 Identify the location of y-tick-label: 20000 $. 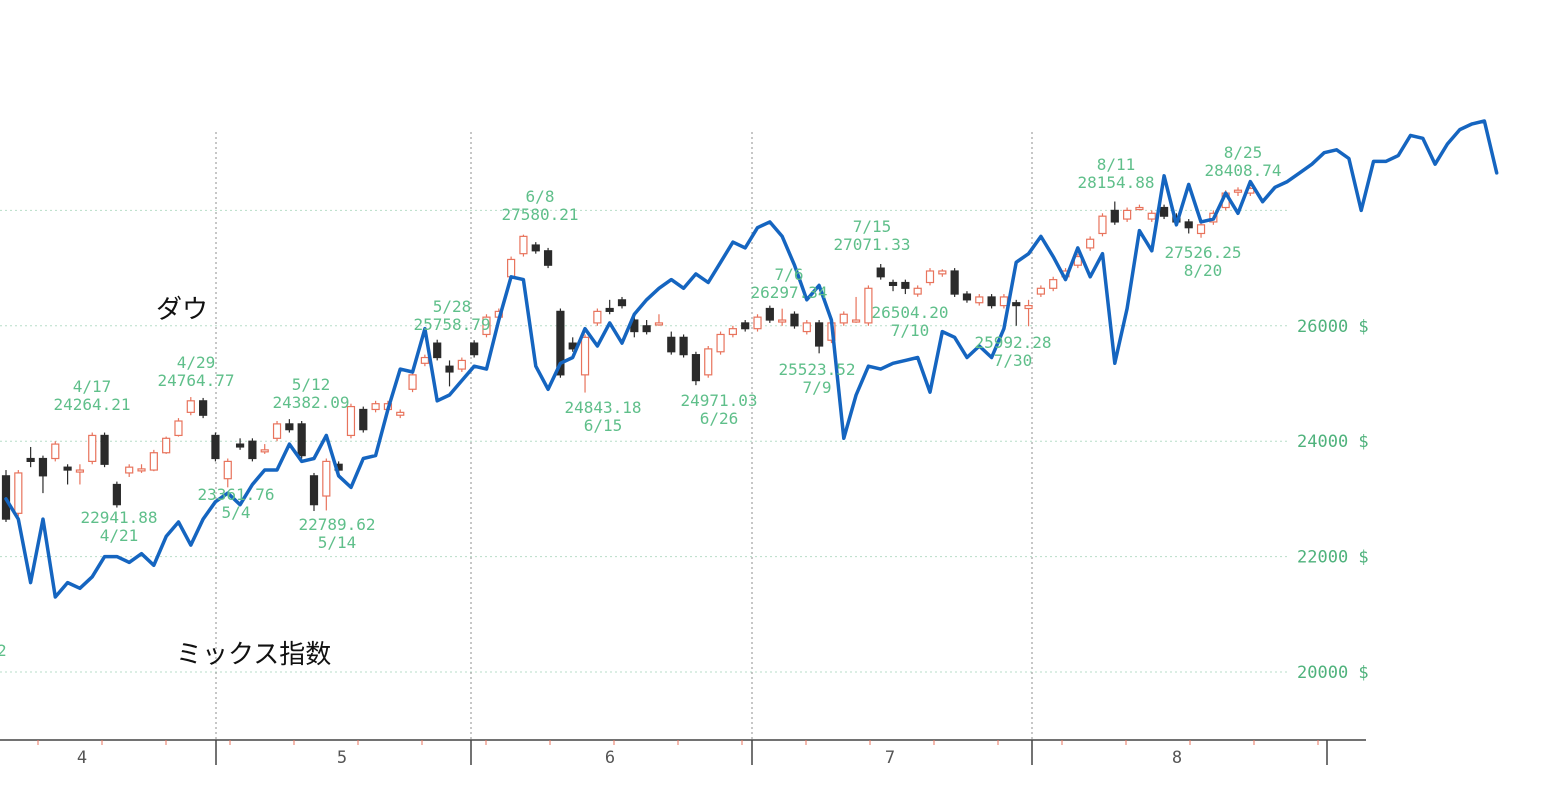
(1333, 673).